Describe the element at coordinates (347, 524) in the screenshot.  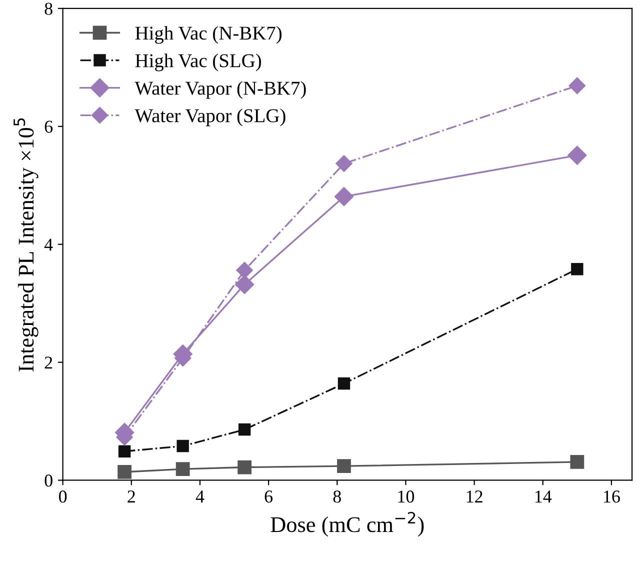
I see `x-axis-title: Dose (mC cm$^{−2}$)` at that location.